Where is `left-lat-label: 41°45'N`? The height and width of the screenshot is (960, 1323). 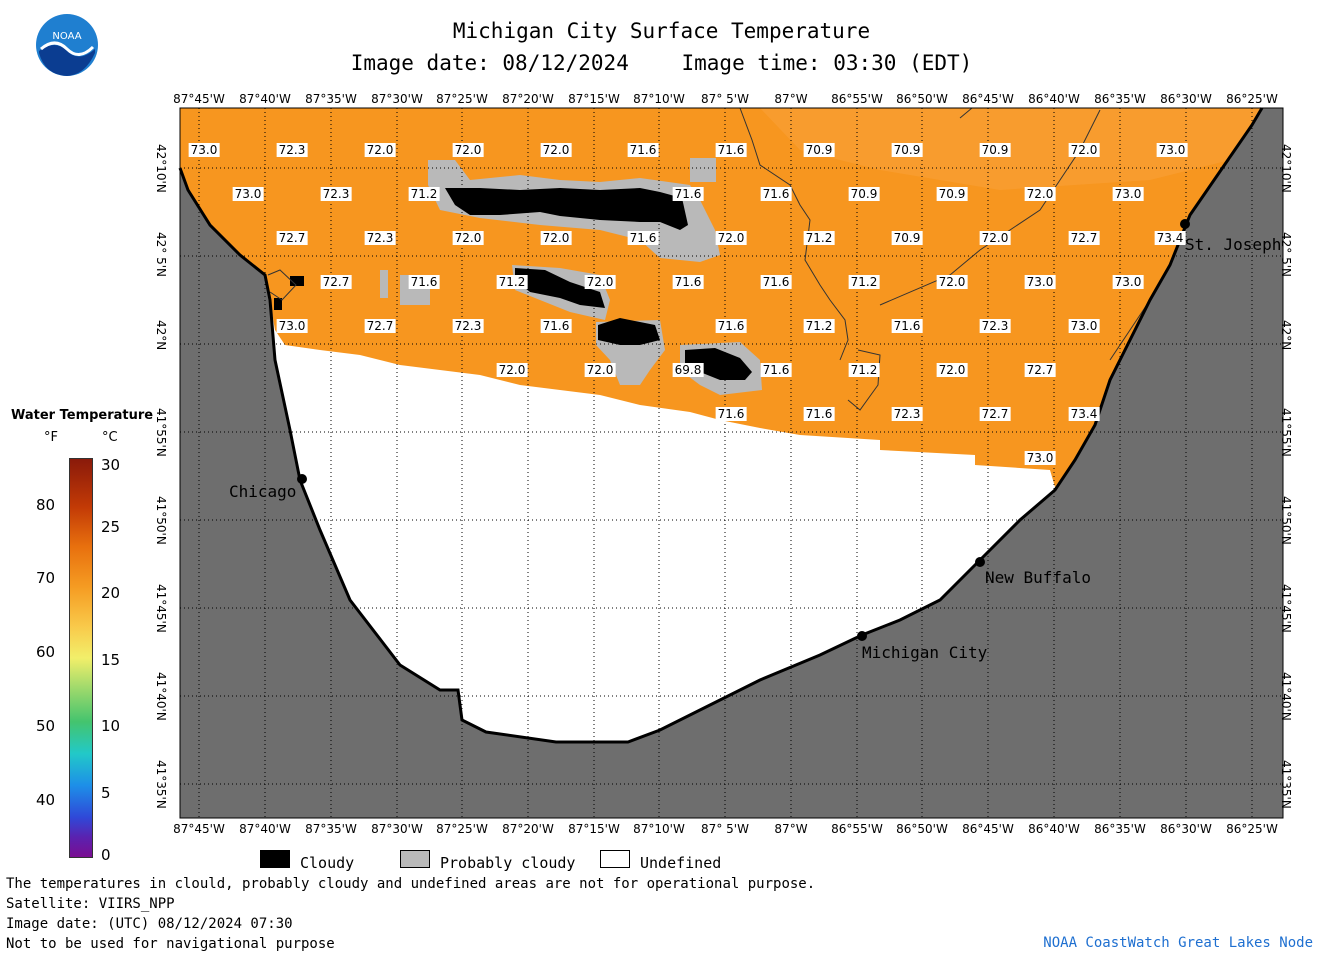 left-lat-label: 41°45'N is located at coordinates (161, 608).